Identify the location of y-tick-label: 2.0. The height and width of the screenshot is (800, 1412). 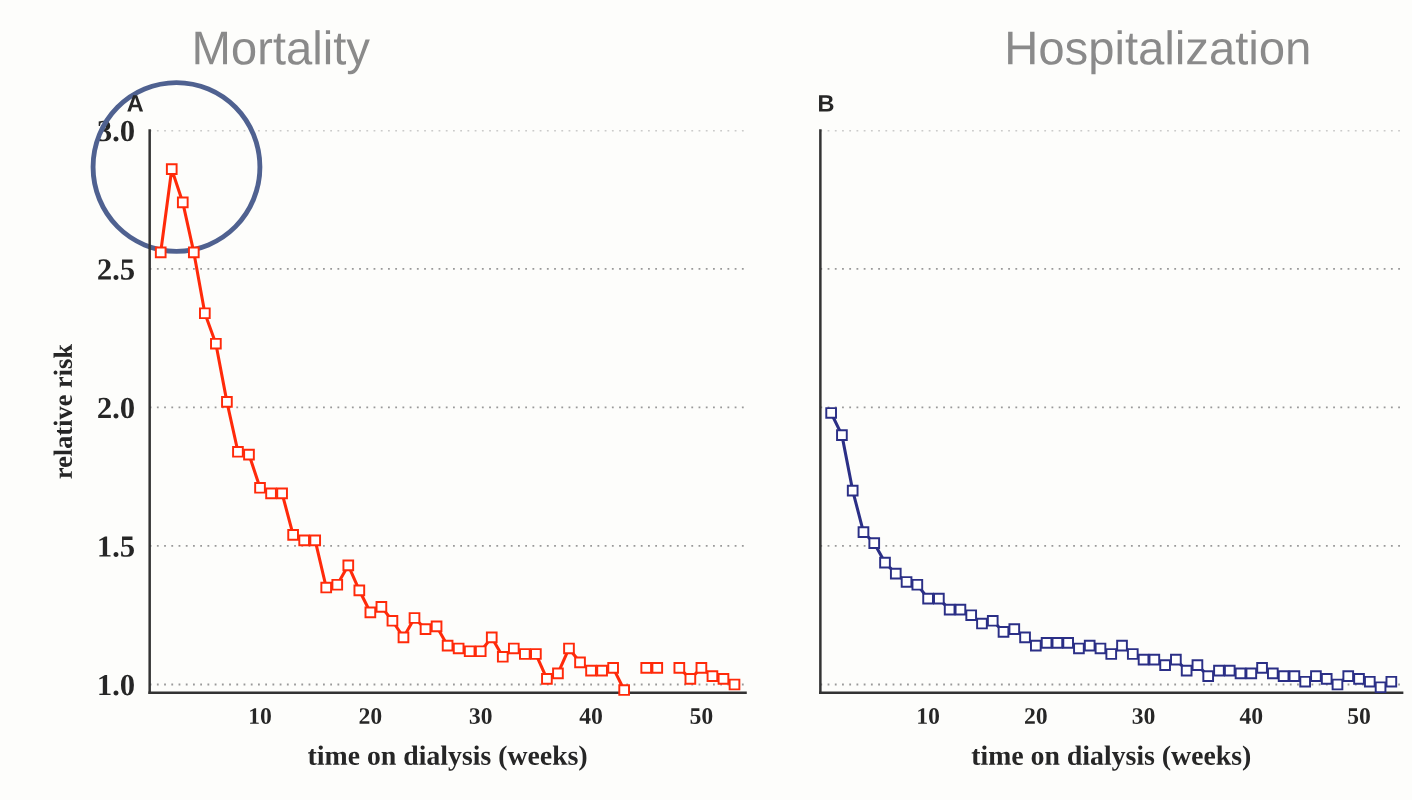
(116, 408).